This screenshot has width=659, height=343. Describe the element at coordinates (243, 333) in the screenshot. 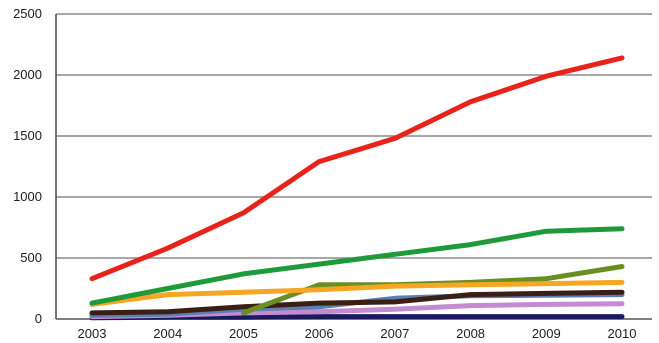

I see `x-tick-label-2005: 2005` at that location.